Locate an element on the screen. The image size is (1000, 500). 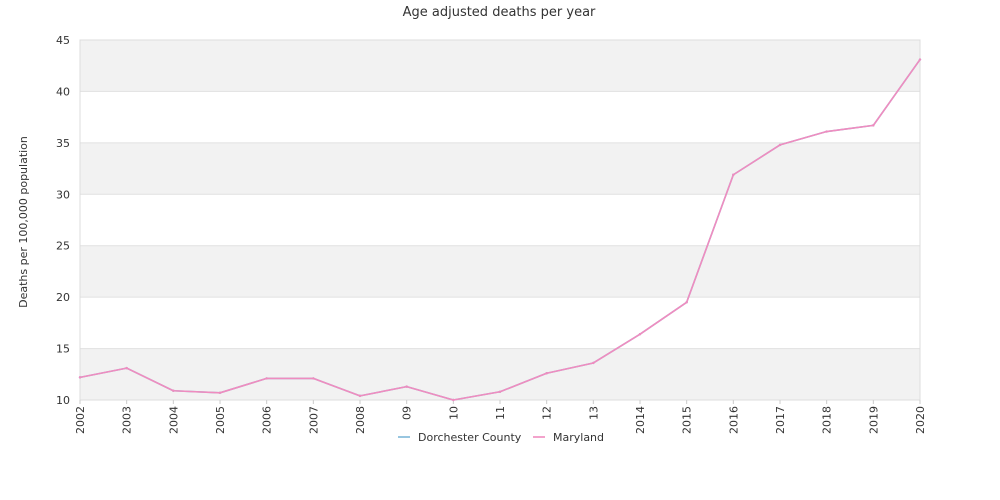
y-axis-label: Deaths per 100,000 population is located at coordinates (23, 222).